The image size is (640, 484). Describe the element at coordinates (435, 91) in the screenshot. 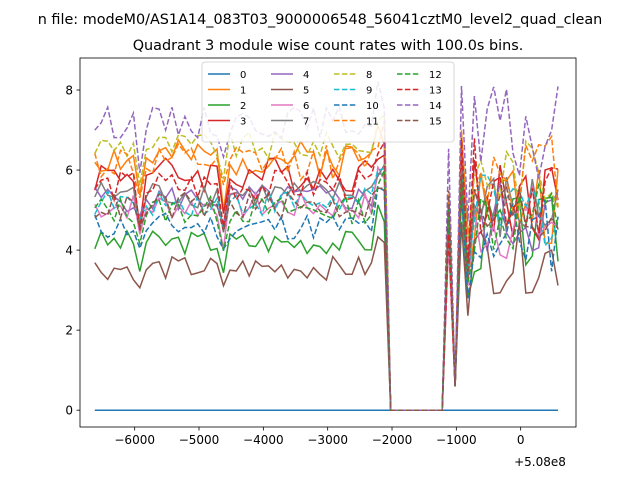

I see `legend-label: 13` at that location.